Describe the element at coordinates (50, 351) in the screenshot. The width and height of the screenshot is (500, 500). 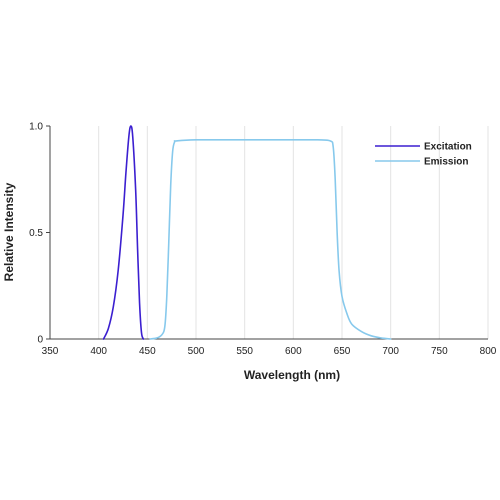
I see `x-tick-label: 350` at that location.